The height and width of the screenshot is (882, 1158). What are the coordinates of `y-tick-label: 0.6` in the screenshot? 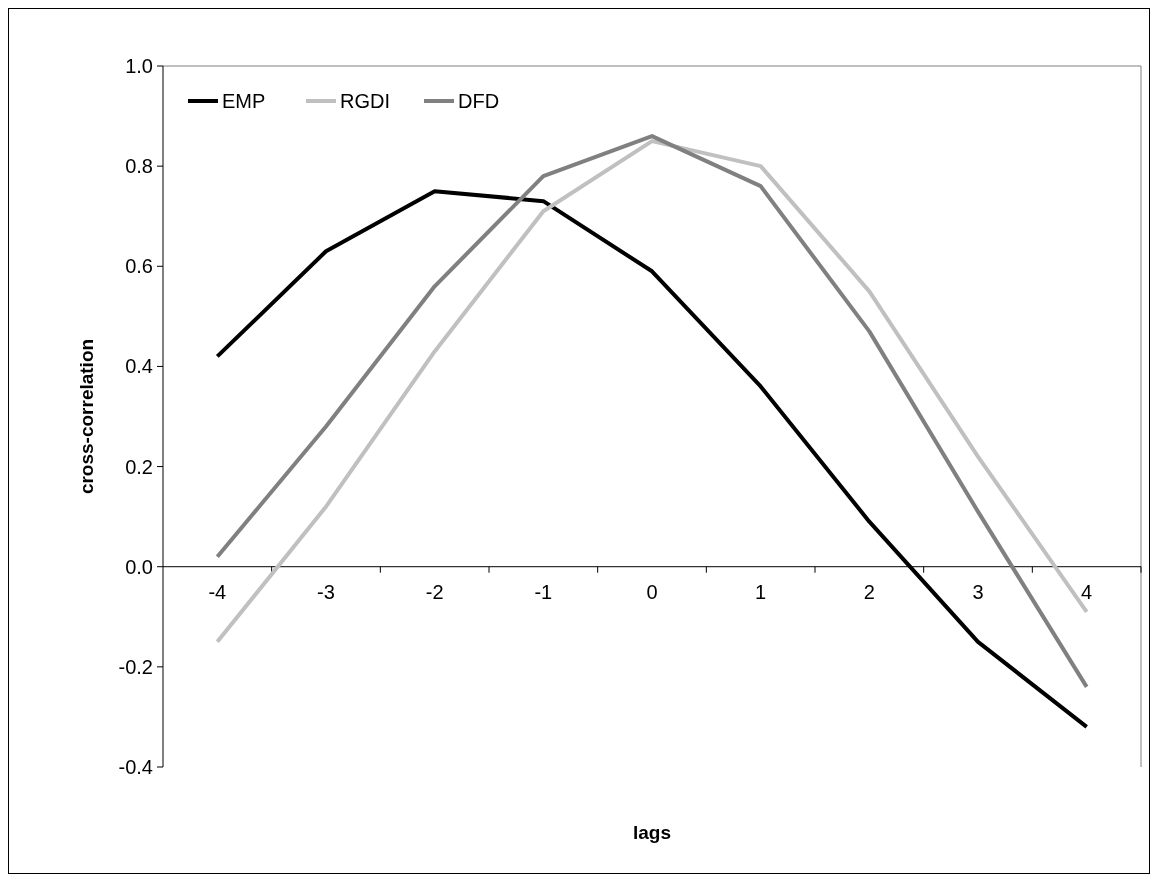 It's located at (139, 266).